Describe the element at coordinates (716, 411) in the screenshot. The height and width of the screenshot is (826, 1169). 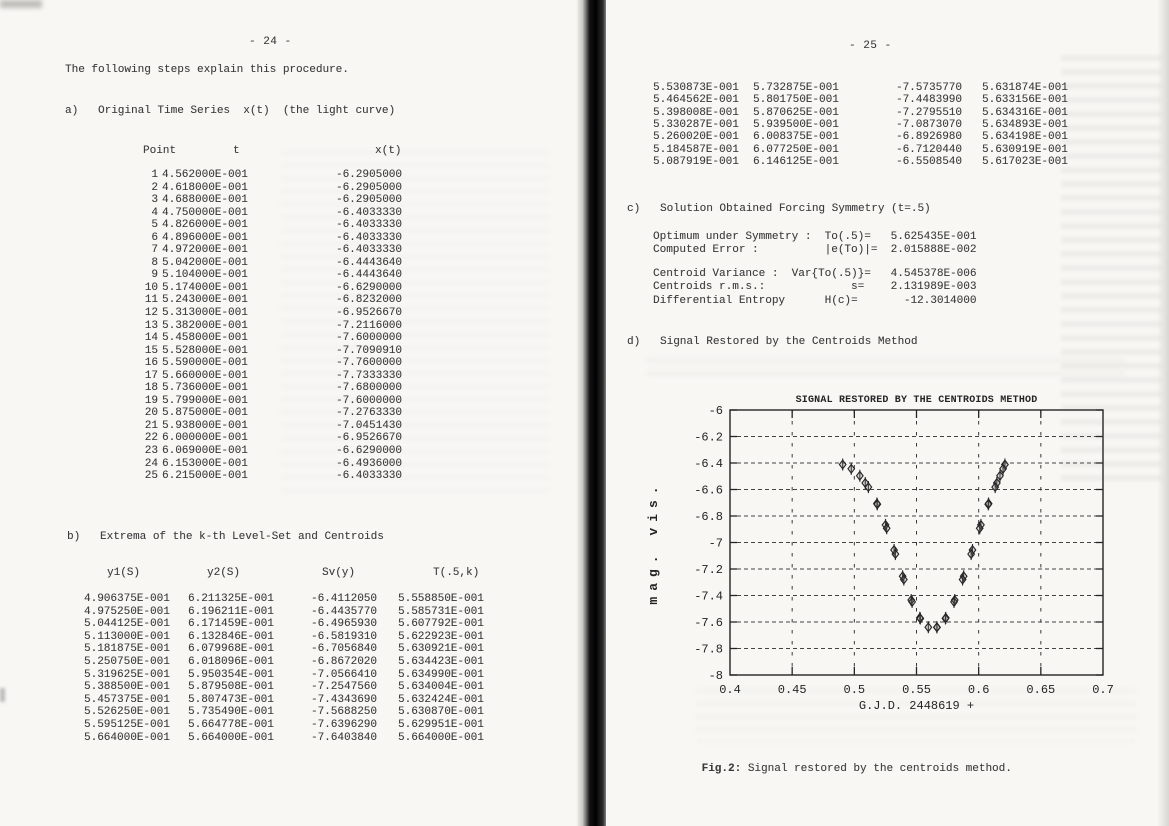
I see `svg-text: -6` at that location.